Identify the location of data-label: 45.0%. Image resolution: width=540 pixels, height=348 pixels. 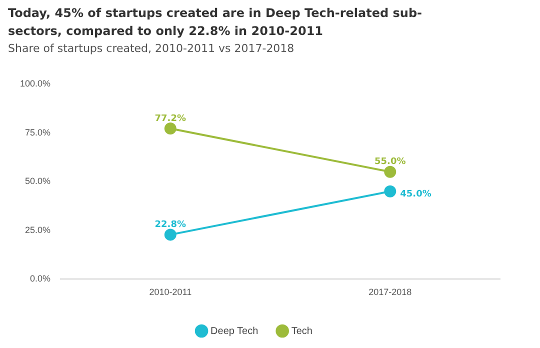
(416, 195).